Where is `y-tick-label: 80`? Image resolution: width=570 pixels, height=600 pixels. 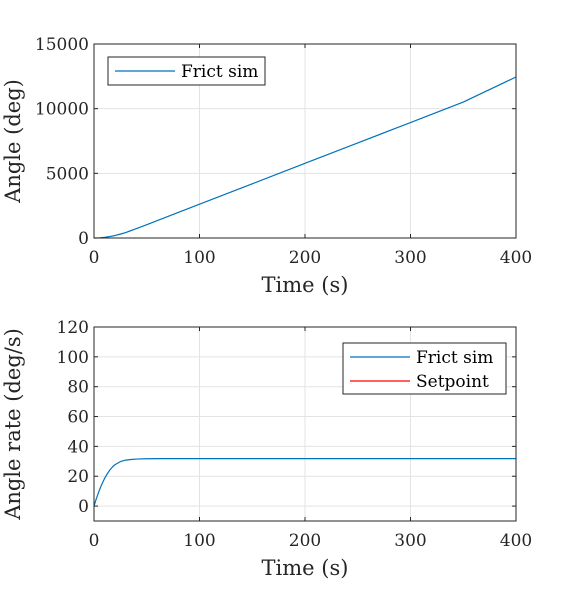
y-tick-label: 80 is located at coordinates (78, 388).